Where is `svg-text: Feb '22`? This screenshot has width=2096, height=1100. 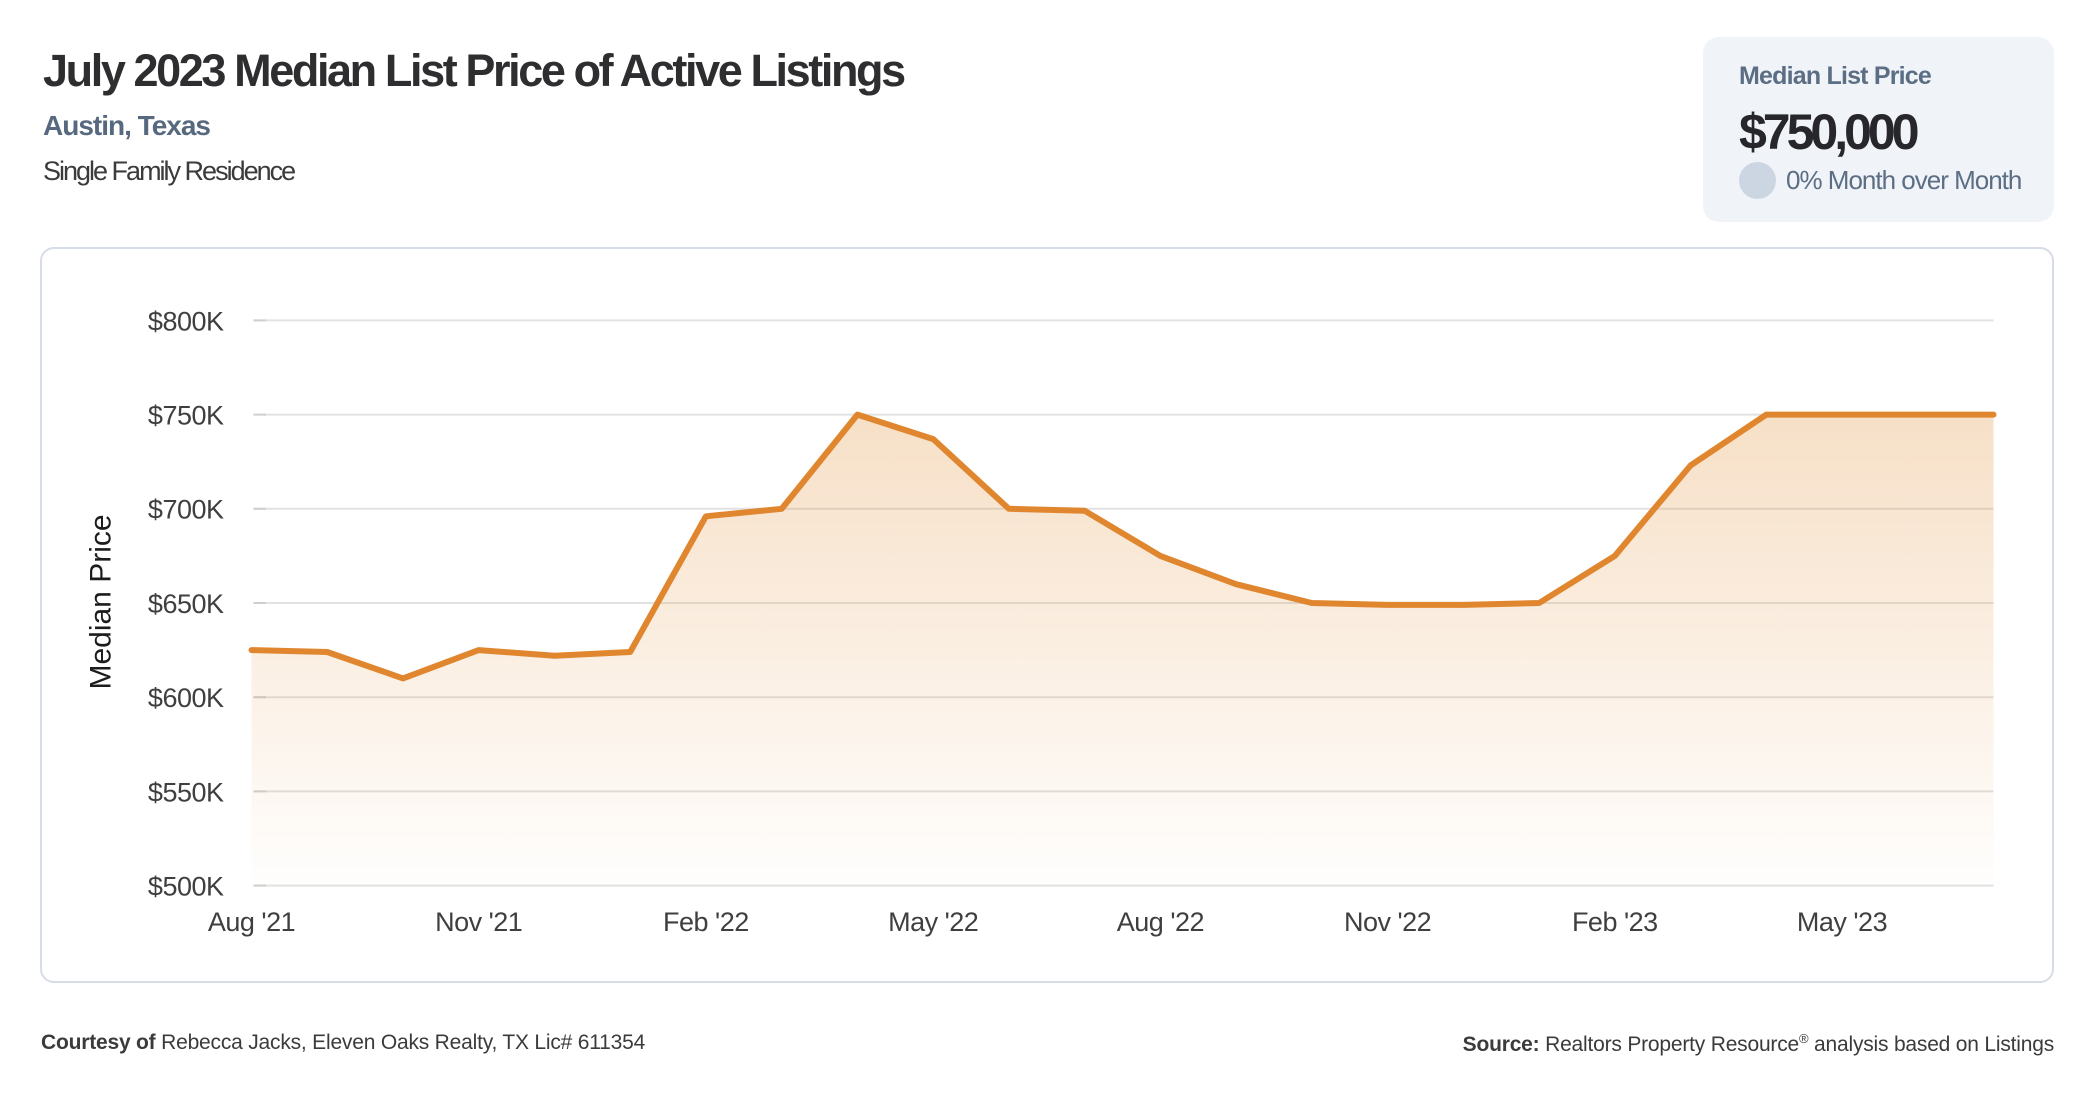
svg-text: Feb '22 is located at coordinates (706, 922).